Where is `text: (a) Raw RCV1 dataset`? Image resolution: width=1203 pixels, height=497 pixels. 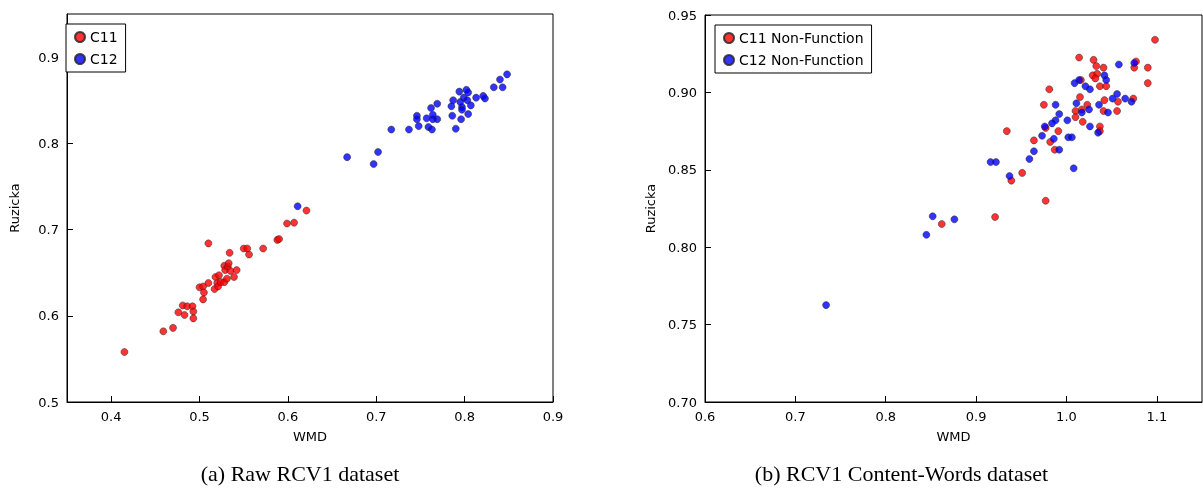
text: (a) Raw RCV1 dataset is located at coordinates (300, 473).